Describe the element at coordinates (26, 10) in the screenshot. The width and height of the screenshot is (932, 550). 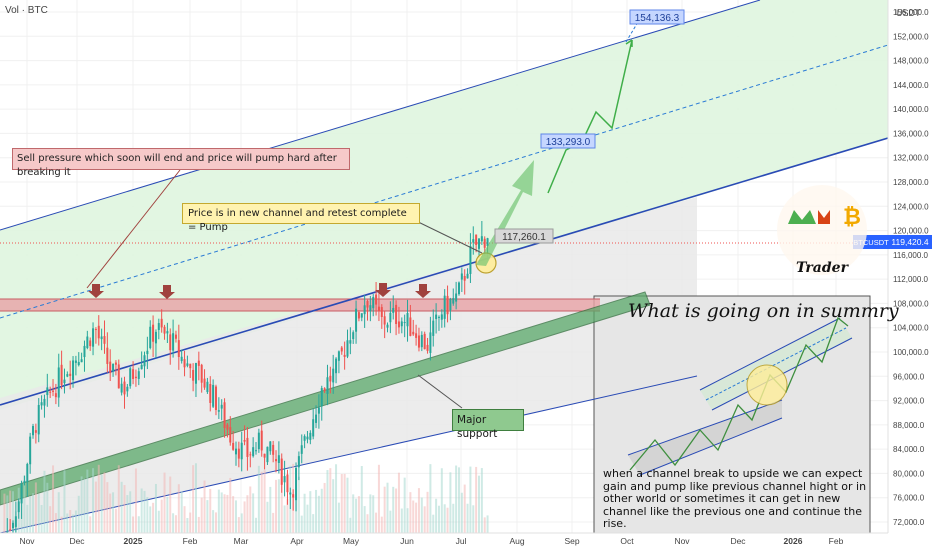
I see `indicator-label: Vol · BTC` at that location.